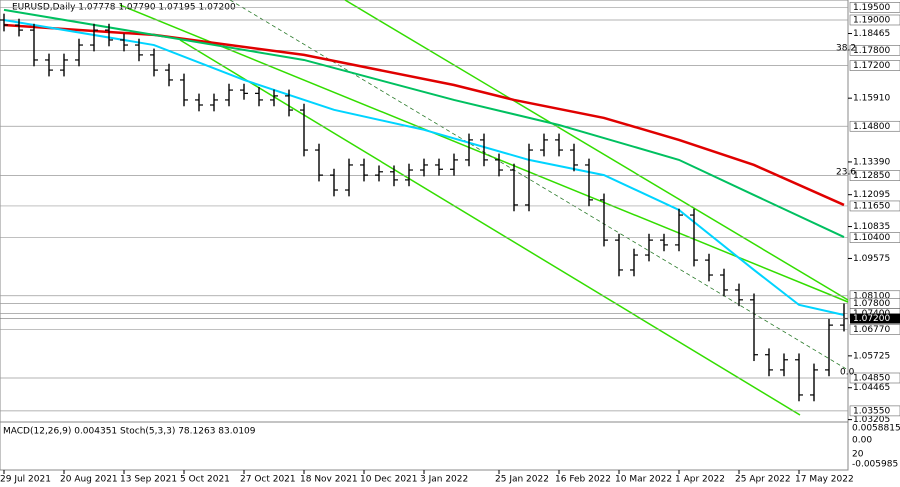 This screenshot has height=487, width=900. I want to click on x-tick-label: 29 Jul 2021, so click(25, 480).